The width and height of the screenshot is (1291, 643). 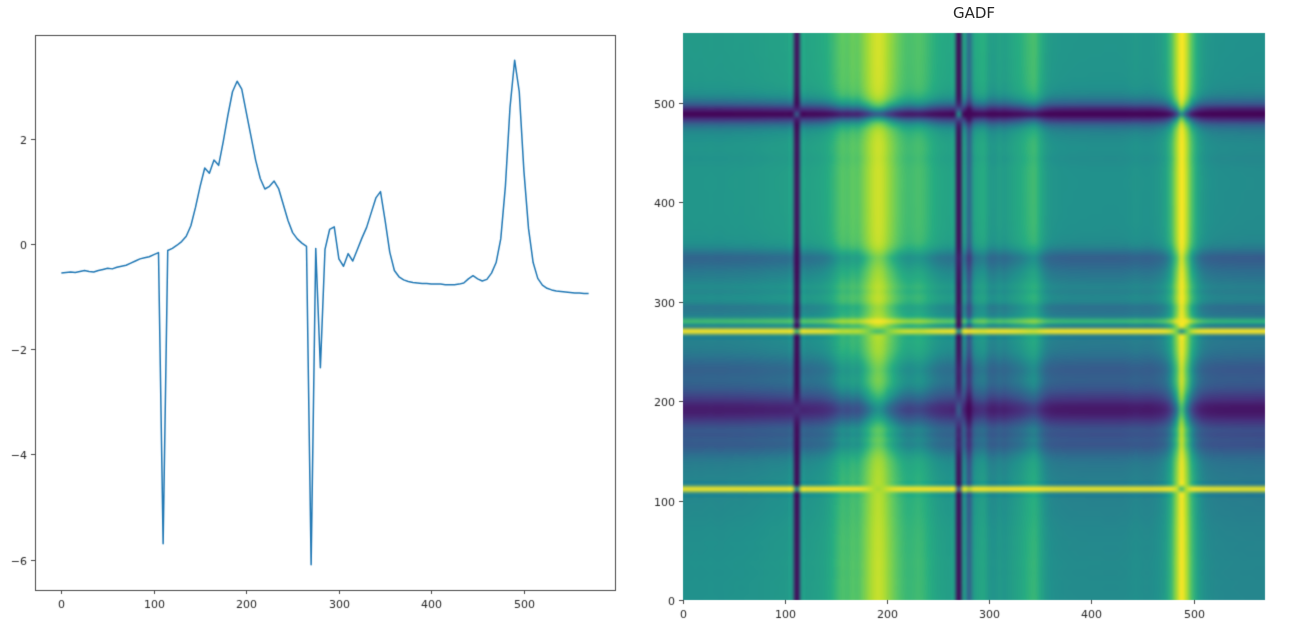 I want to click on gadf-plot-title: GADF, so click(x=974, y=13).